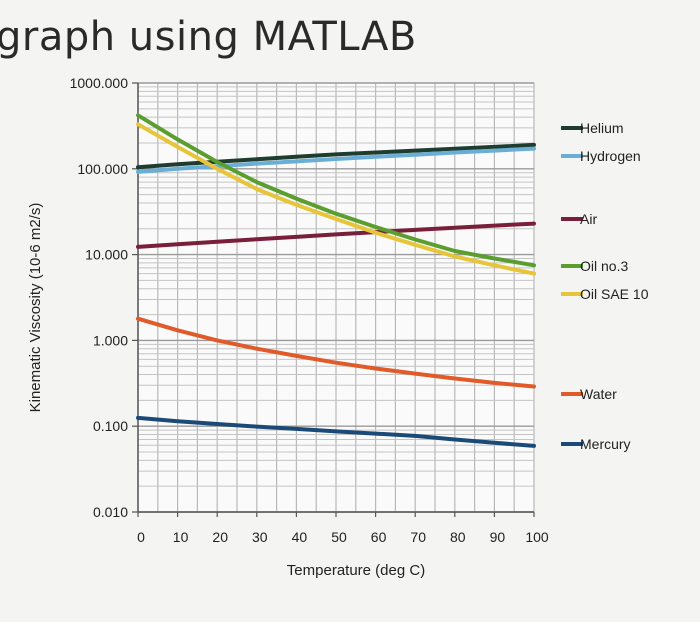  I want to click on y-tick-label: 1000.000, so click(99, 83).